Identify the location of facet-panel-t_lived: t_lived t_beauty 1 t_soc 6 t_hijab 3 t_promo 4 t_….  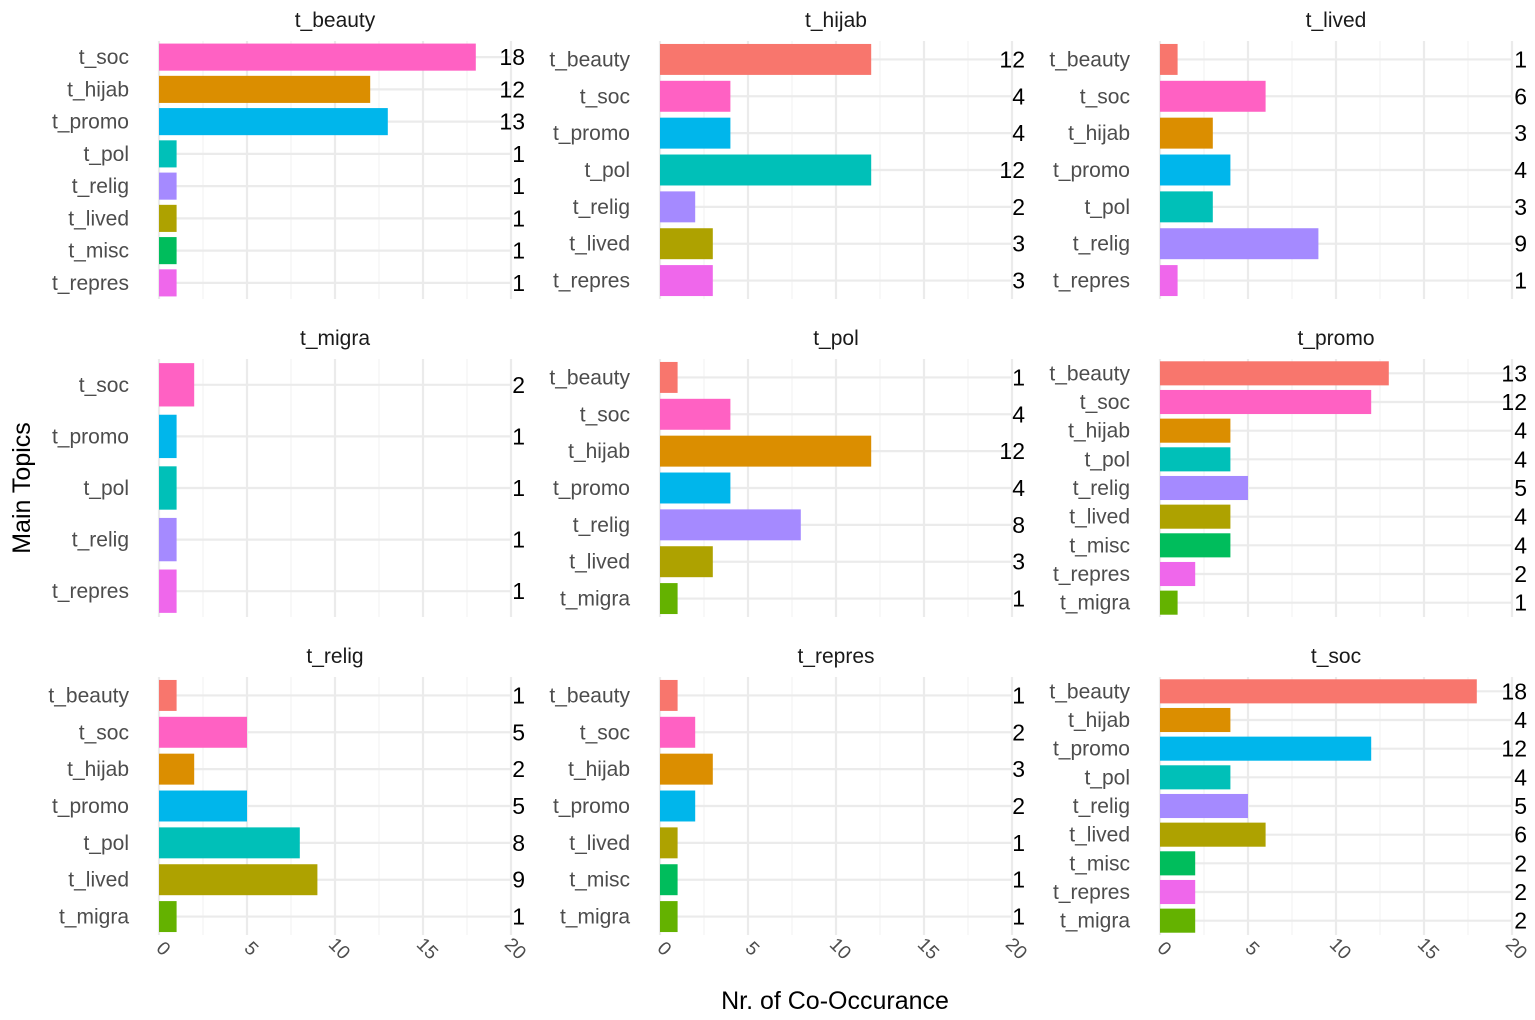
(1288, 154).